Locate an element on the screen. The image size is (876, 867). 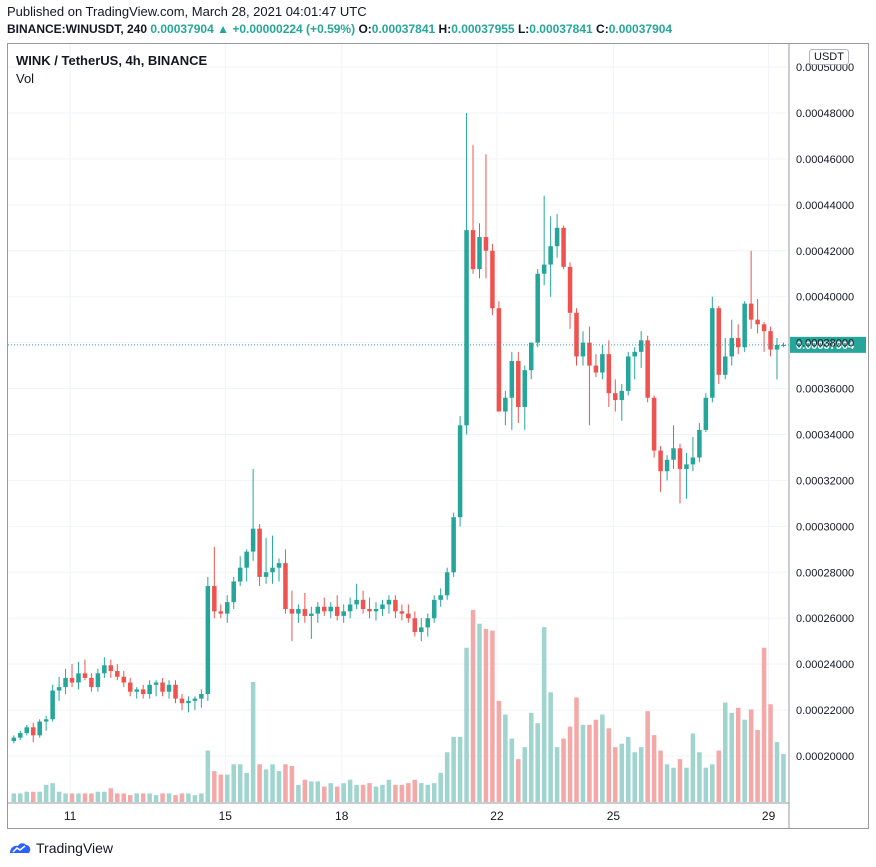
symbol-interval: BINANCE:WINUSDT, 240 is located at coordinates (77, 29).